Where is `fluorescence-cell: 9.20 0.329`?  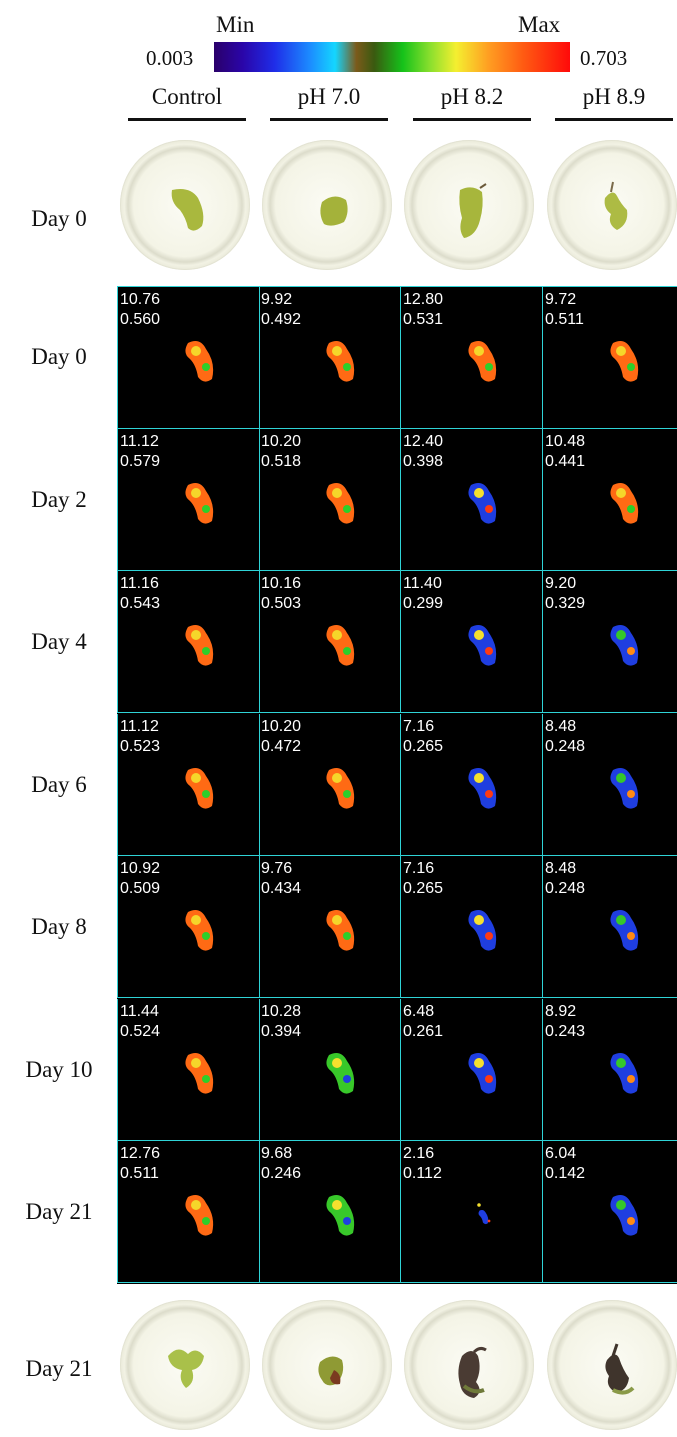
fluorescence-cell: 9.20 0.329 is located at coordinates (610, 642).